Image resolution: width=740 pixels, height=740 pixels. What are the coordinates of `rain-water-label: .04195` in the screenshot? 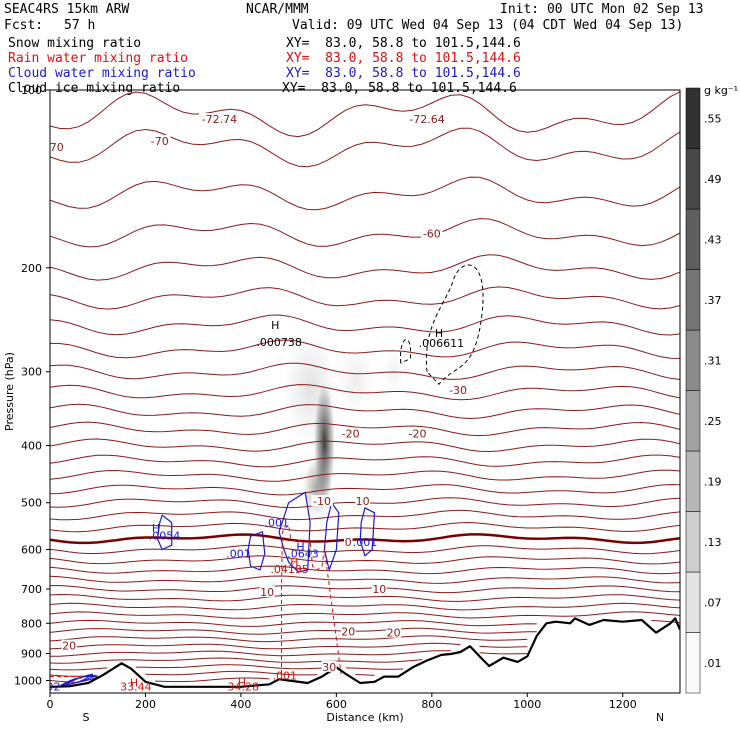 It's located at (289, 569).